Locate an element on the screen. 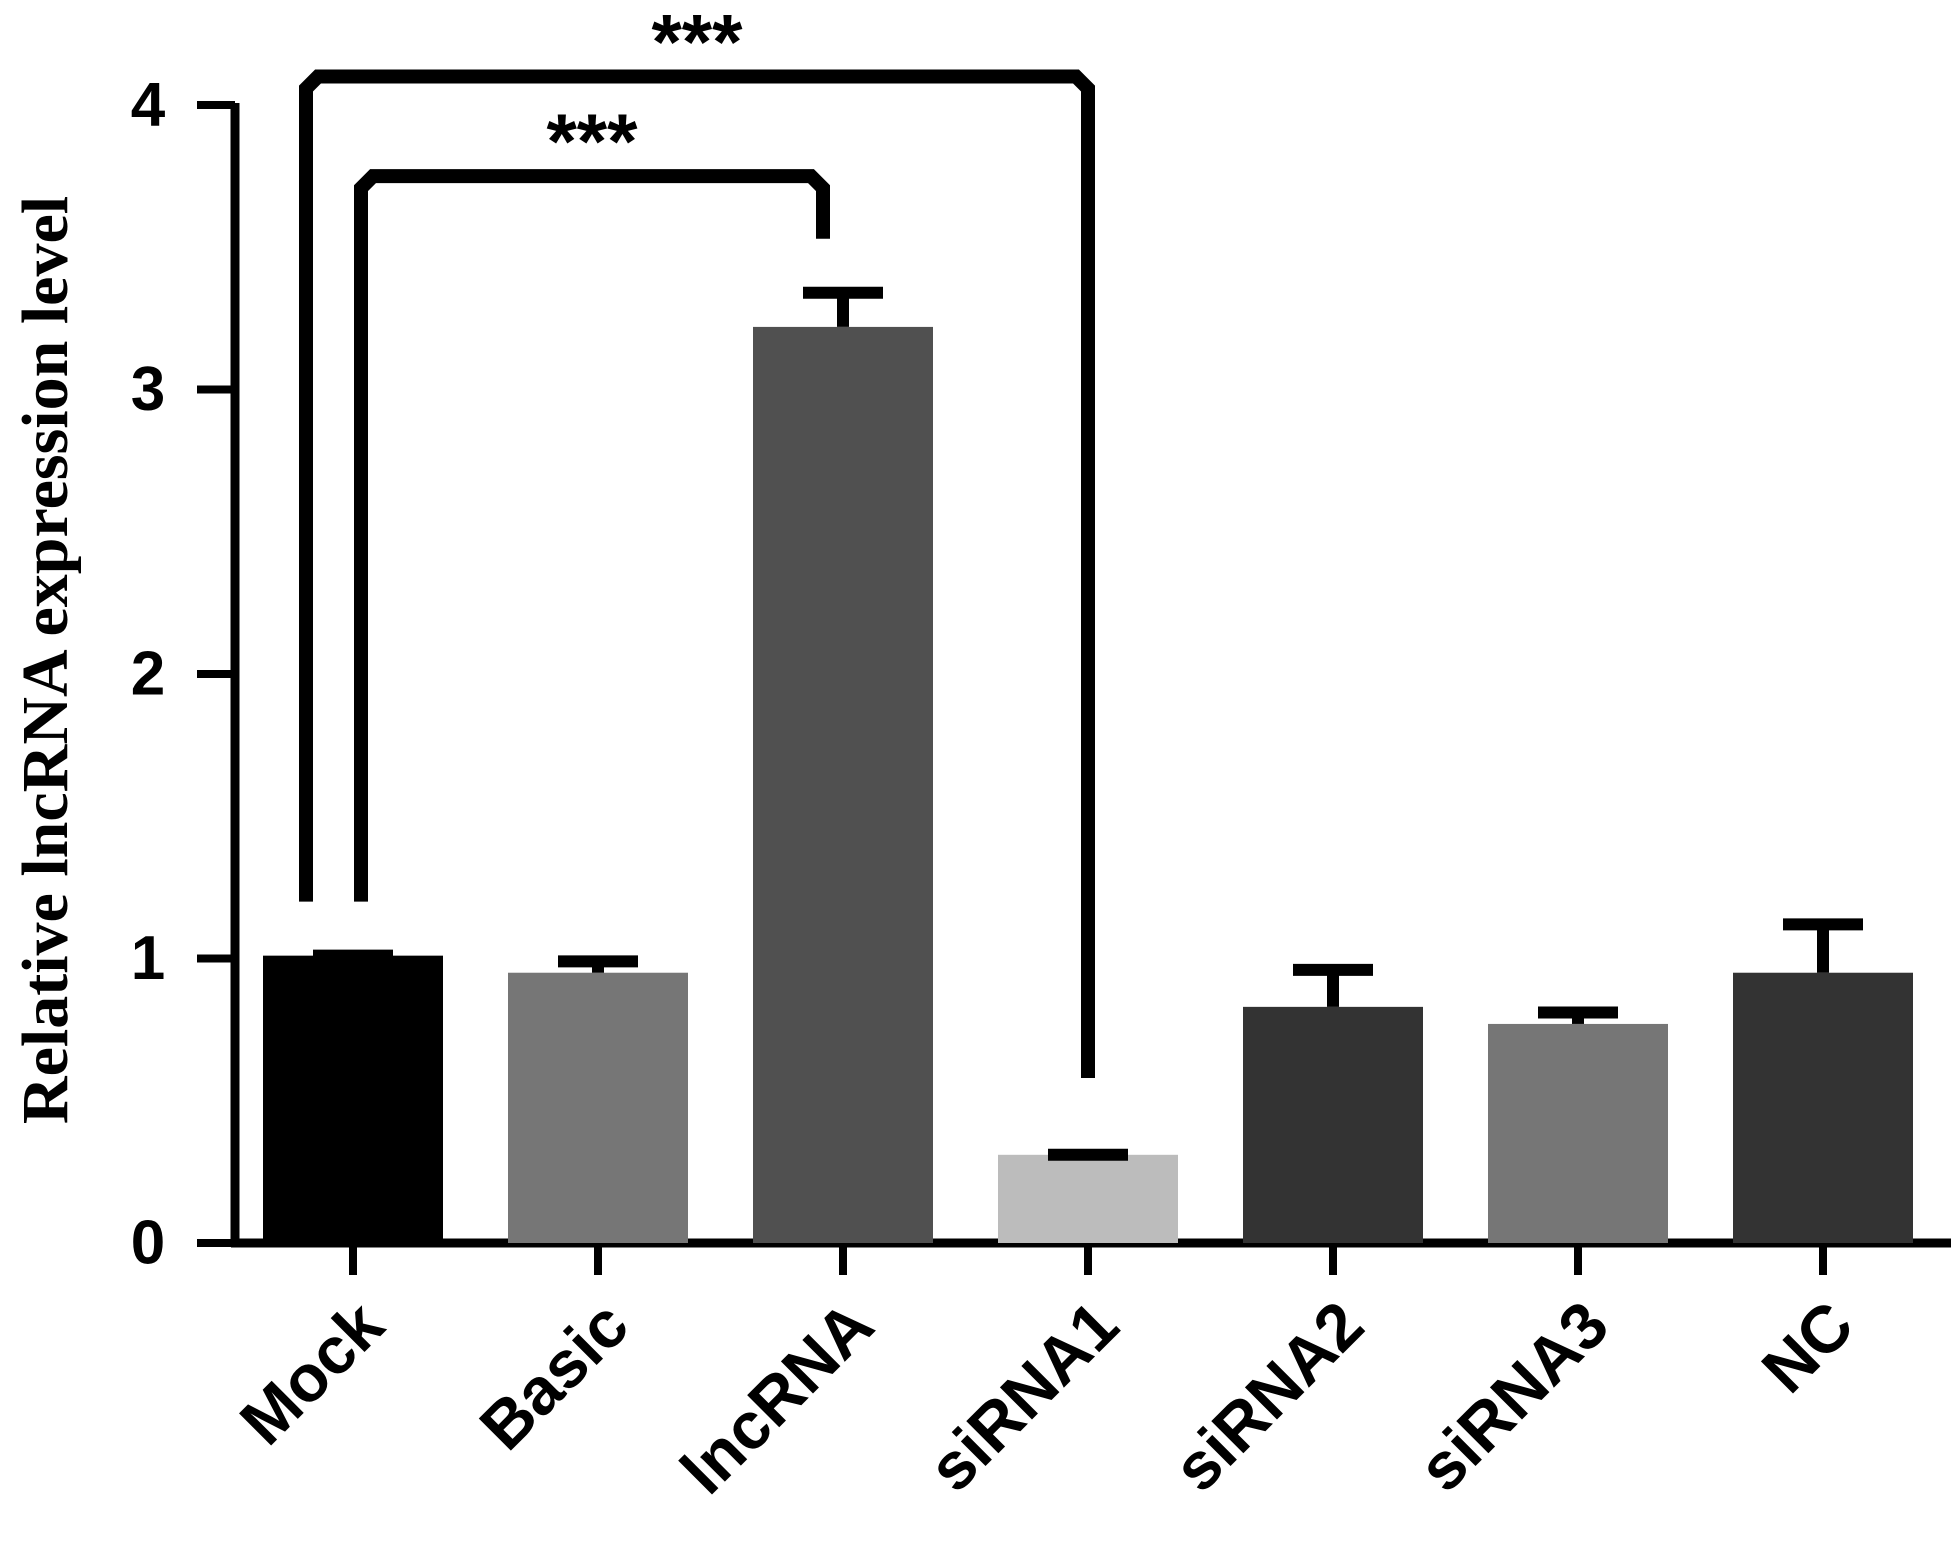 This screenshot has height=1560, width=1951. y-axis-label: Relative lncRNA expression level is located at coordinates (45, 660).